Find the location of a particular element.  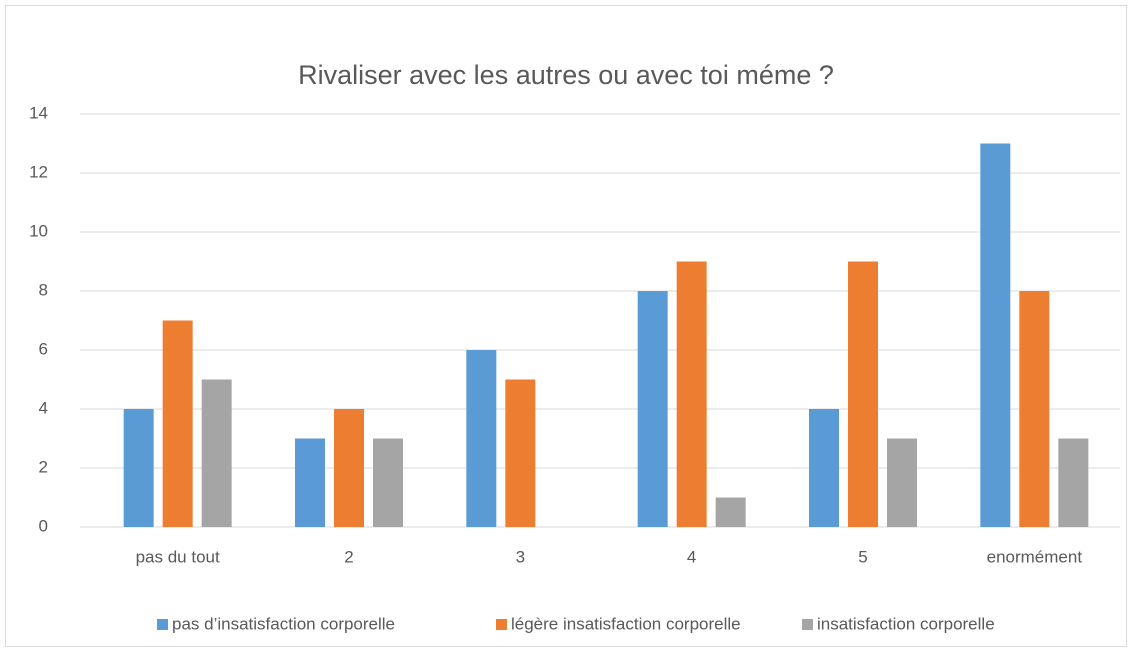

legend-label: insatisfaction corporelle is located at coordinates (906, 623).